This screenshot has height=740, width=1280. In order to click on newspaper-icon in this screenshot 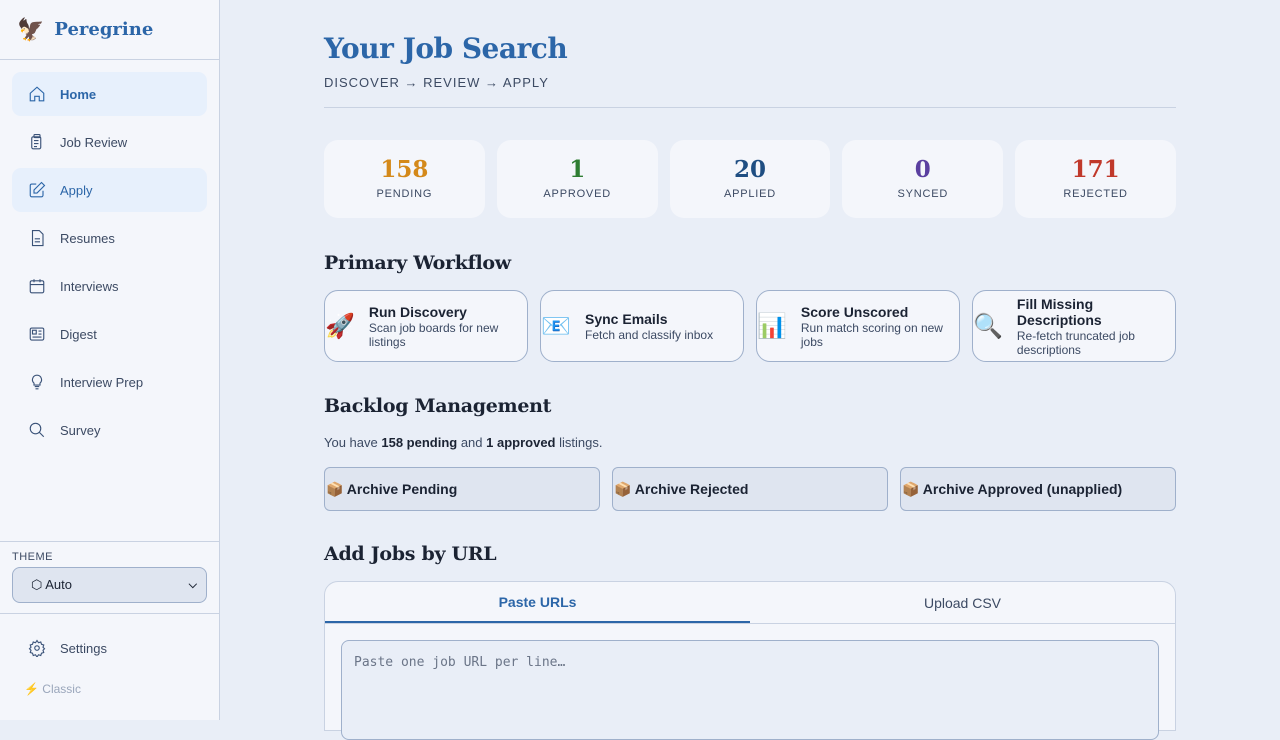, I will do `click(37, 334)`.